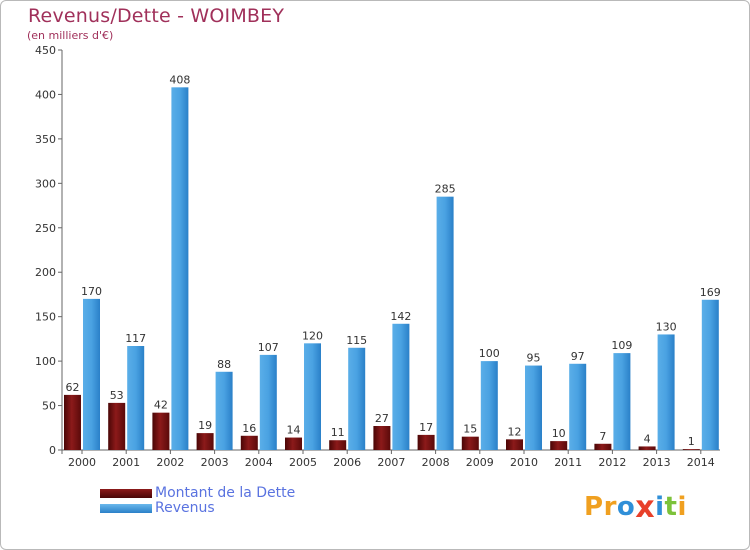 The image size is (750, 550). I want to click on x-tick-label: 2005, so click(303, 462).